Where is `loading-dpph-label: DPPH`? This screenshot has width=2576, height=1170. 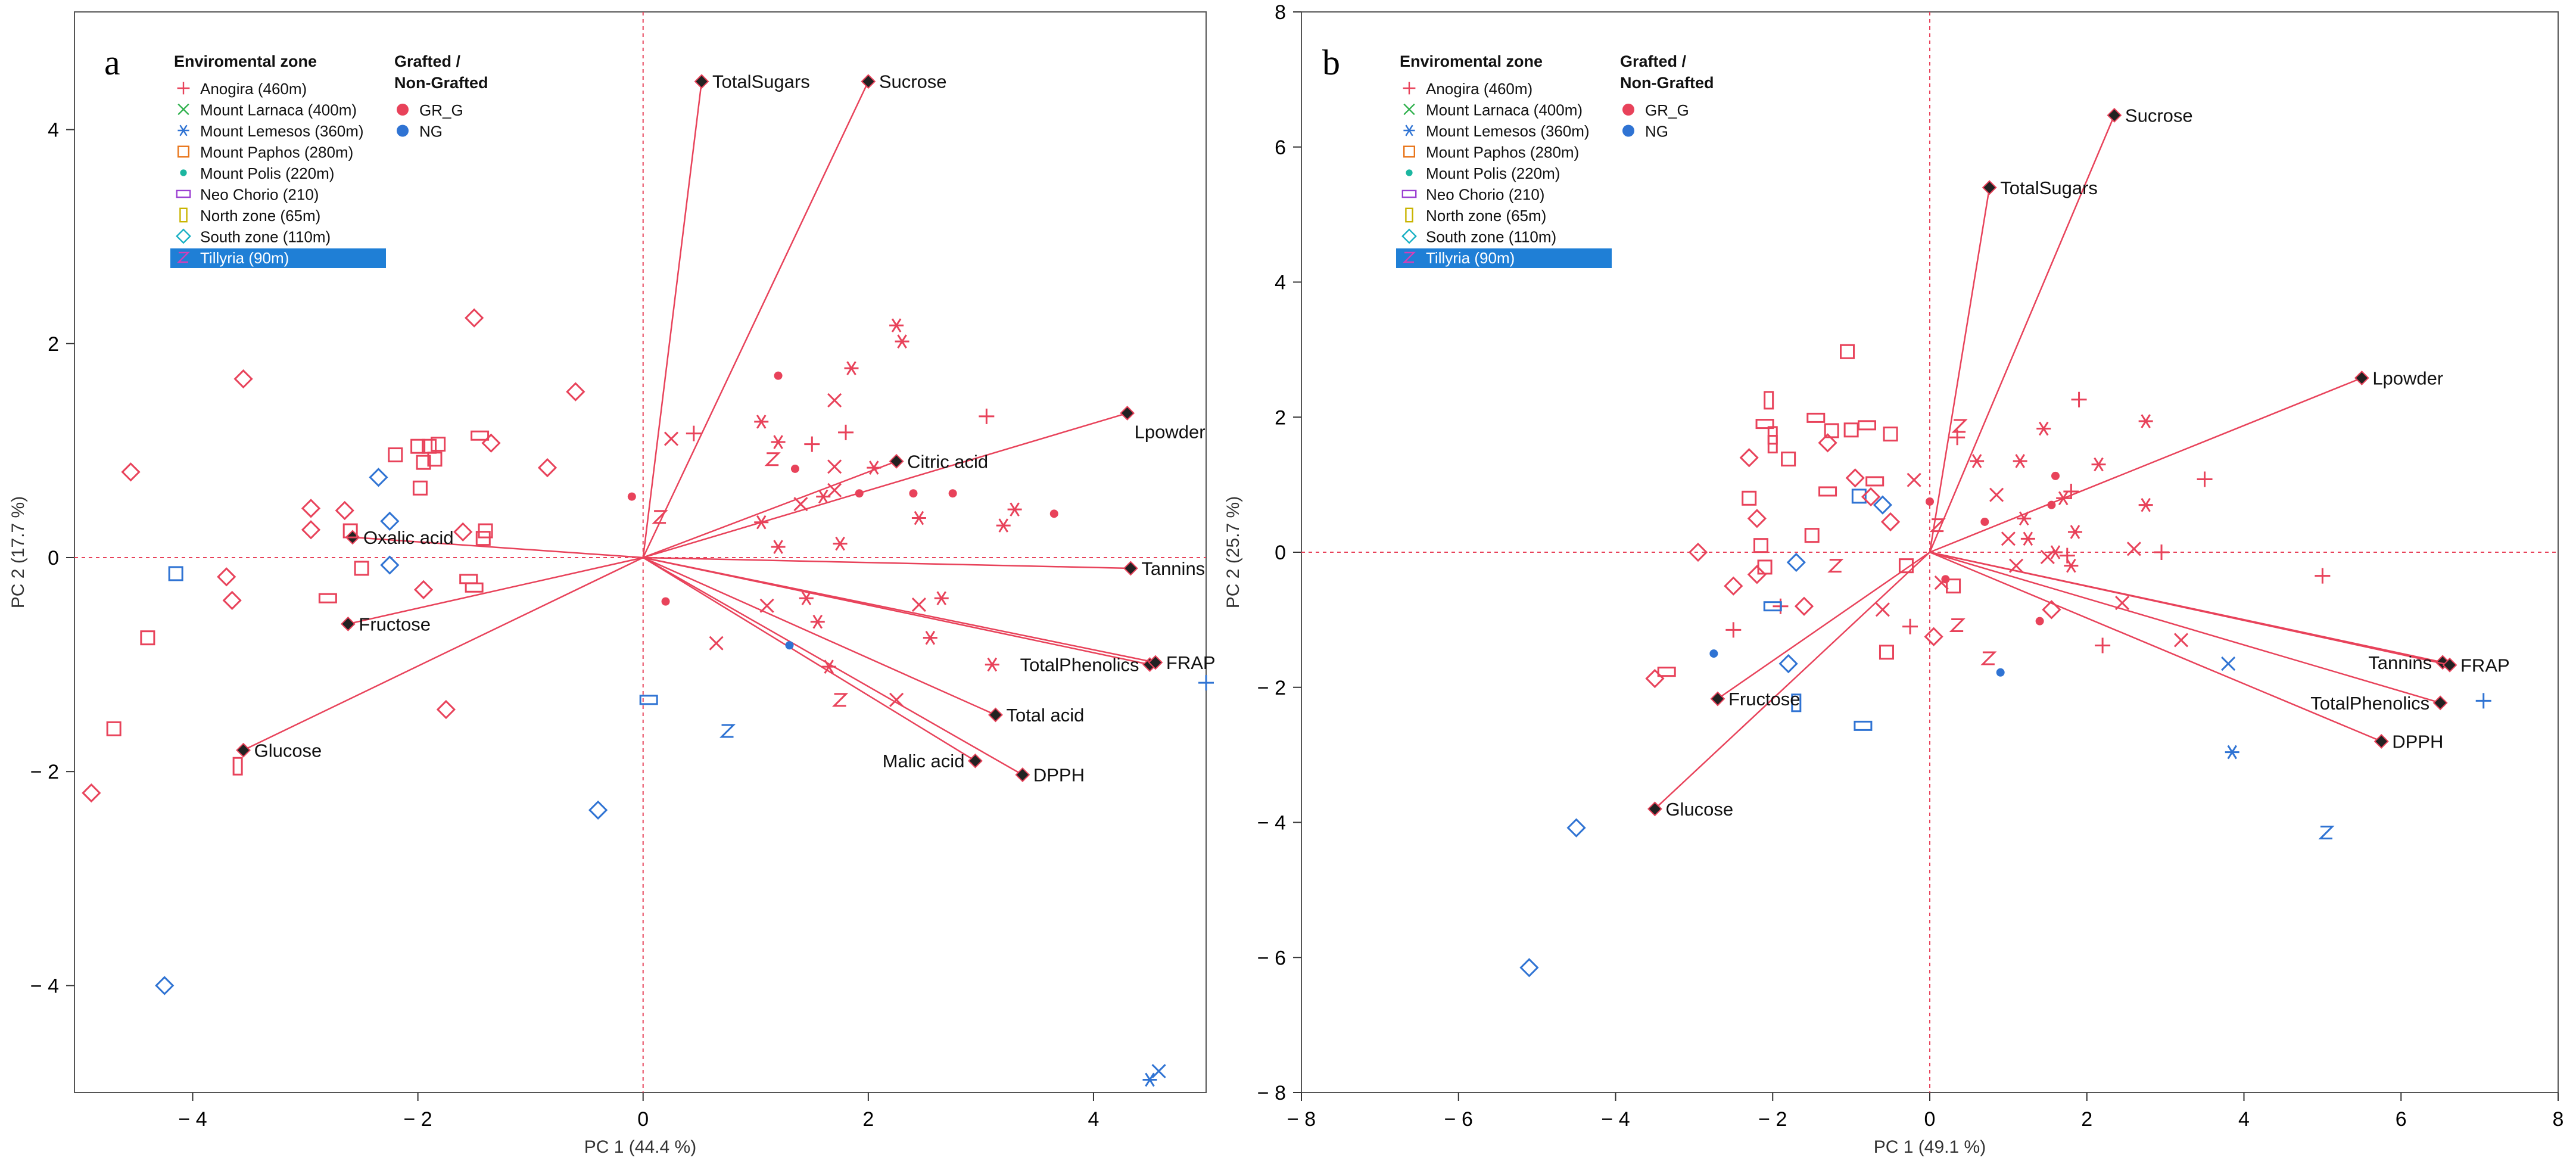
loading-dpph-label: DPPH is located at coordinates (2417, 741).